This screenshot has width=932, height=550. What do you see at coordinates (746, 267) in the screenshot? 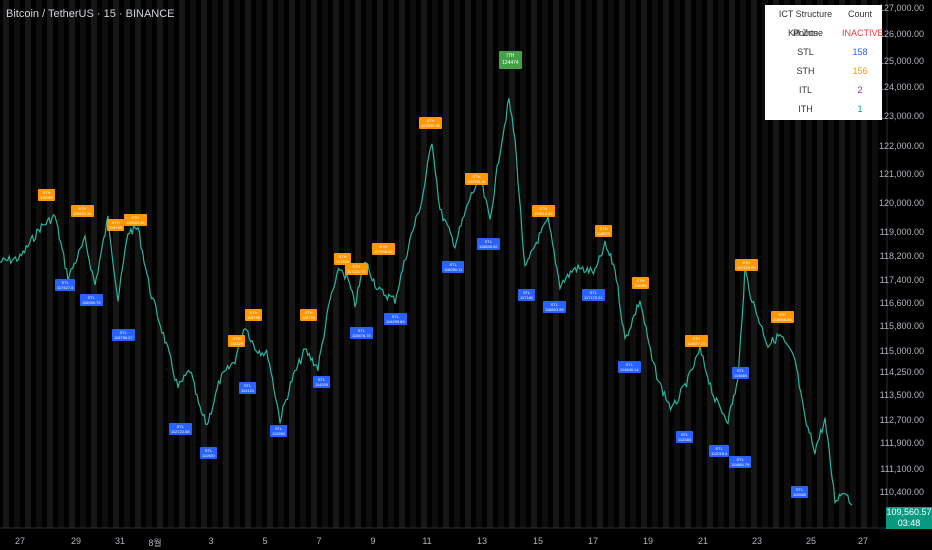
I see `marker-value: 117429.06` at bounding box center [746, 267].